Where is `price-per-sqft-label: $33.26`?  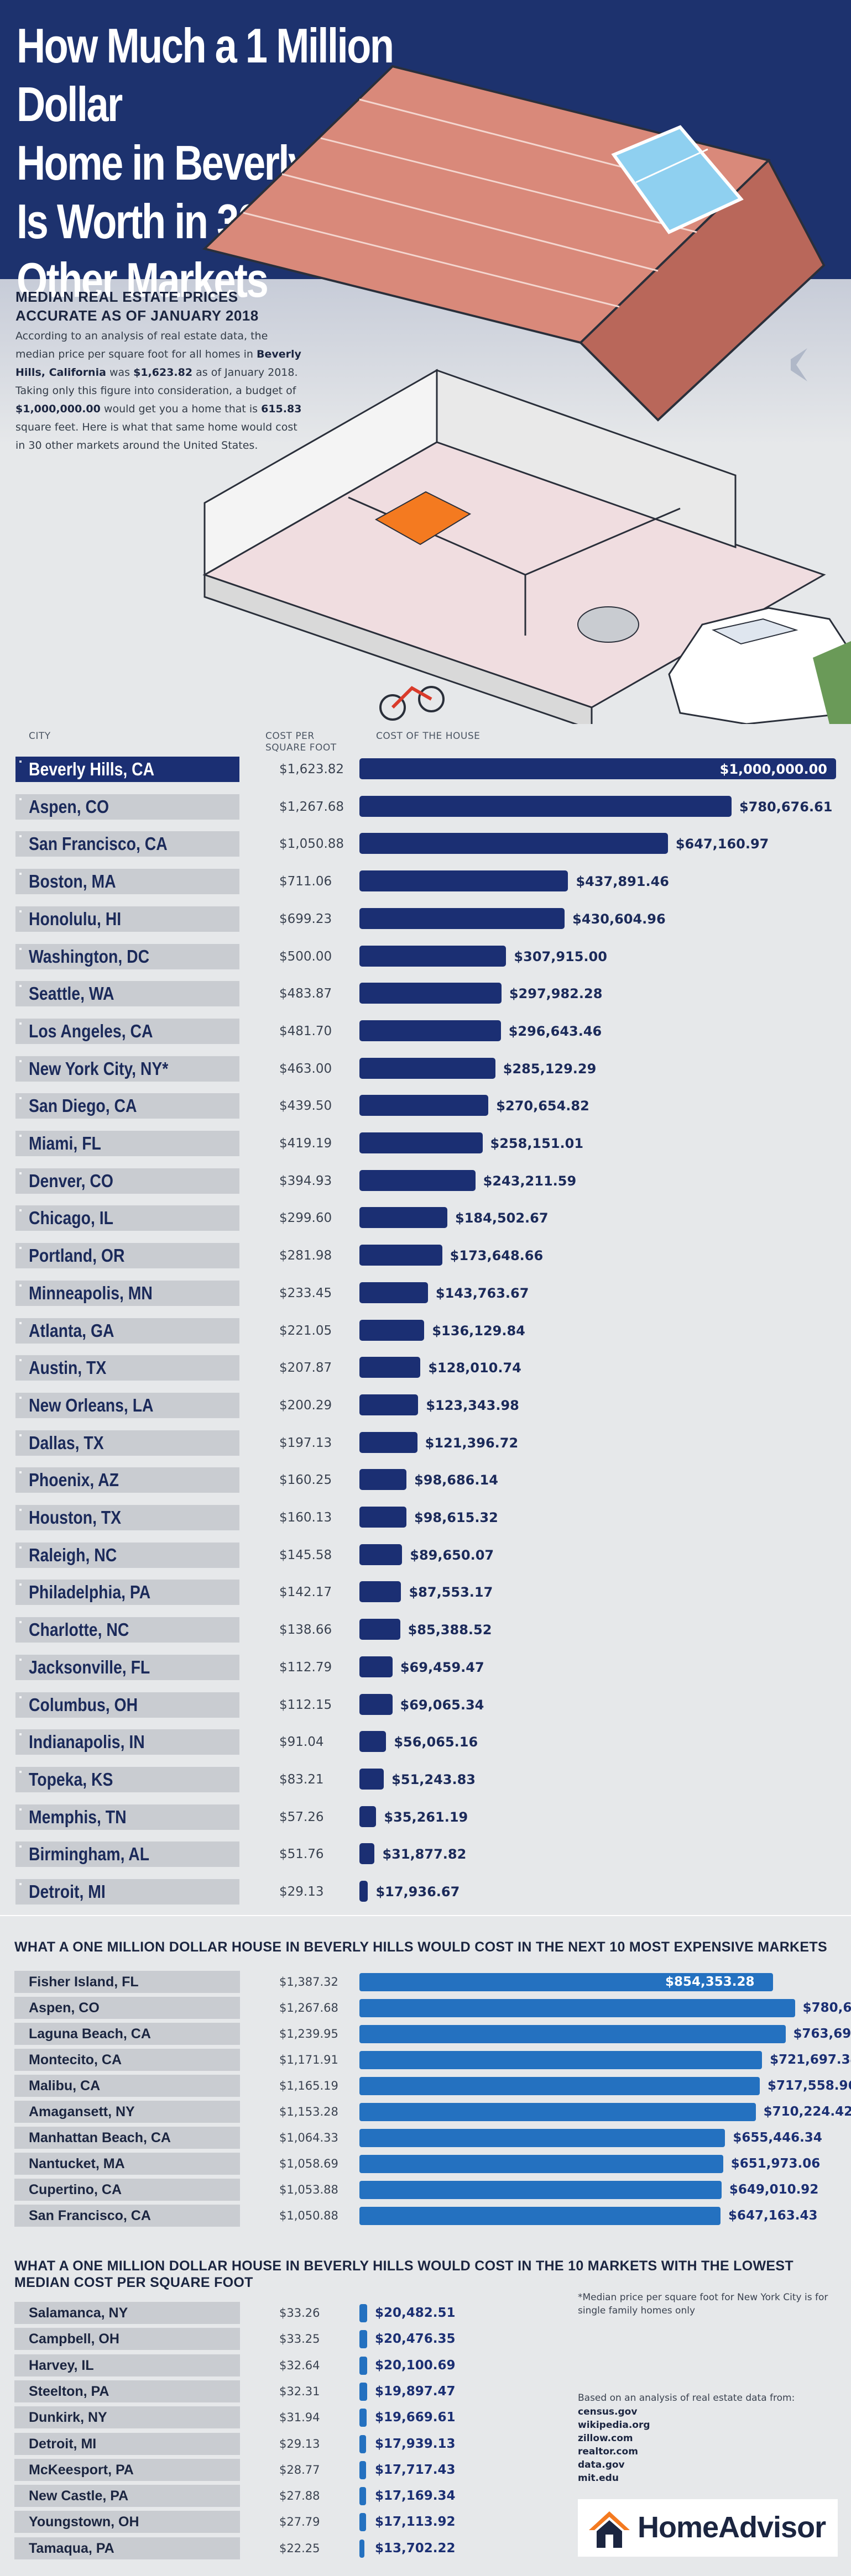 price-per-sqft-label: $33.26 is located at coordinates (299, 2313).